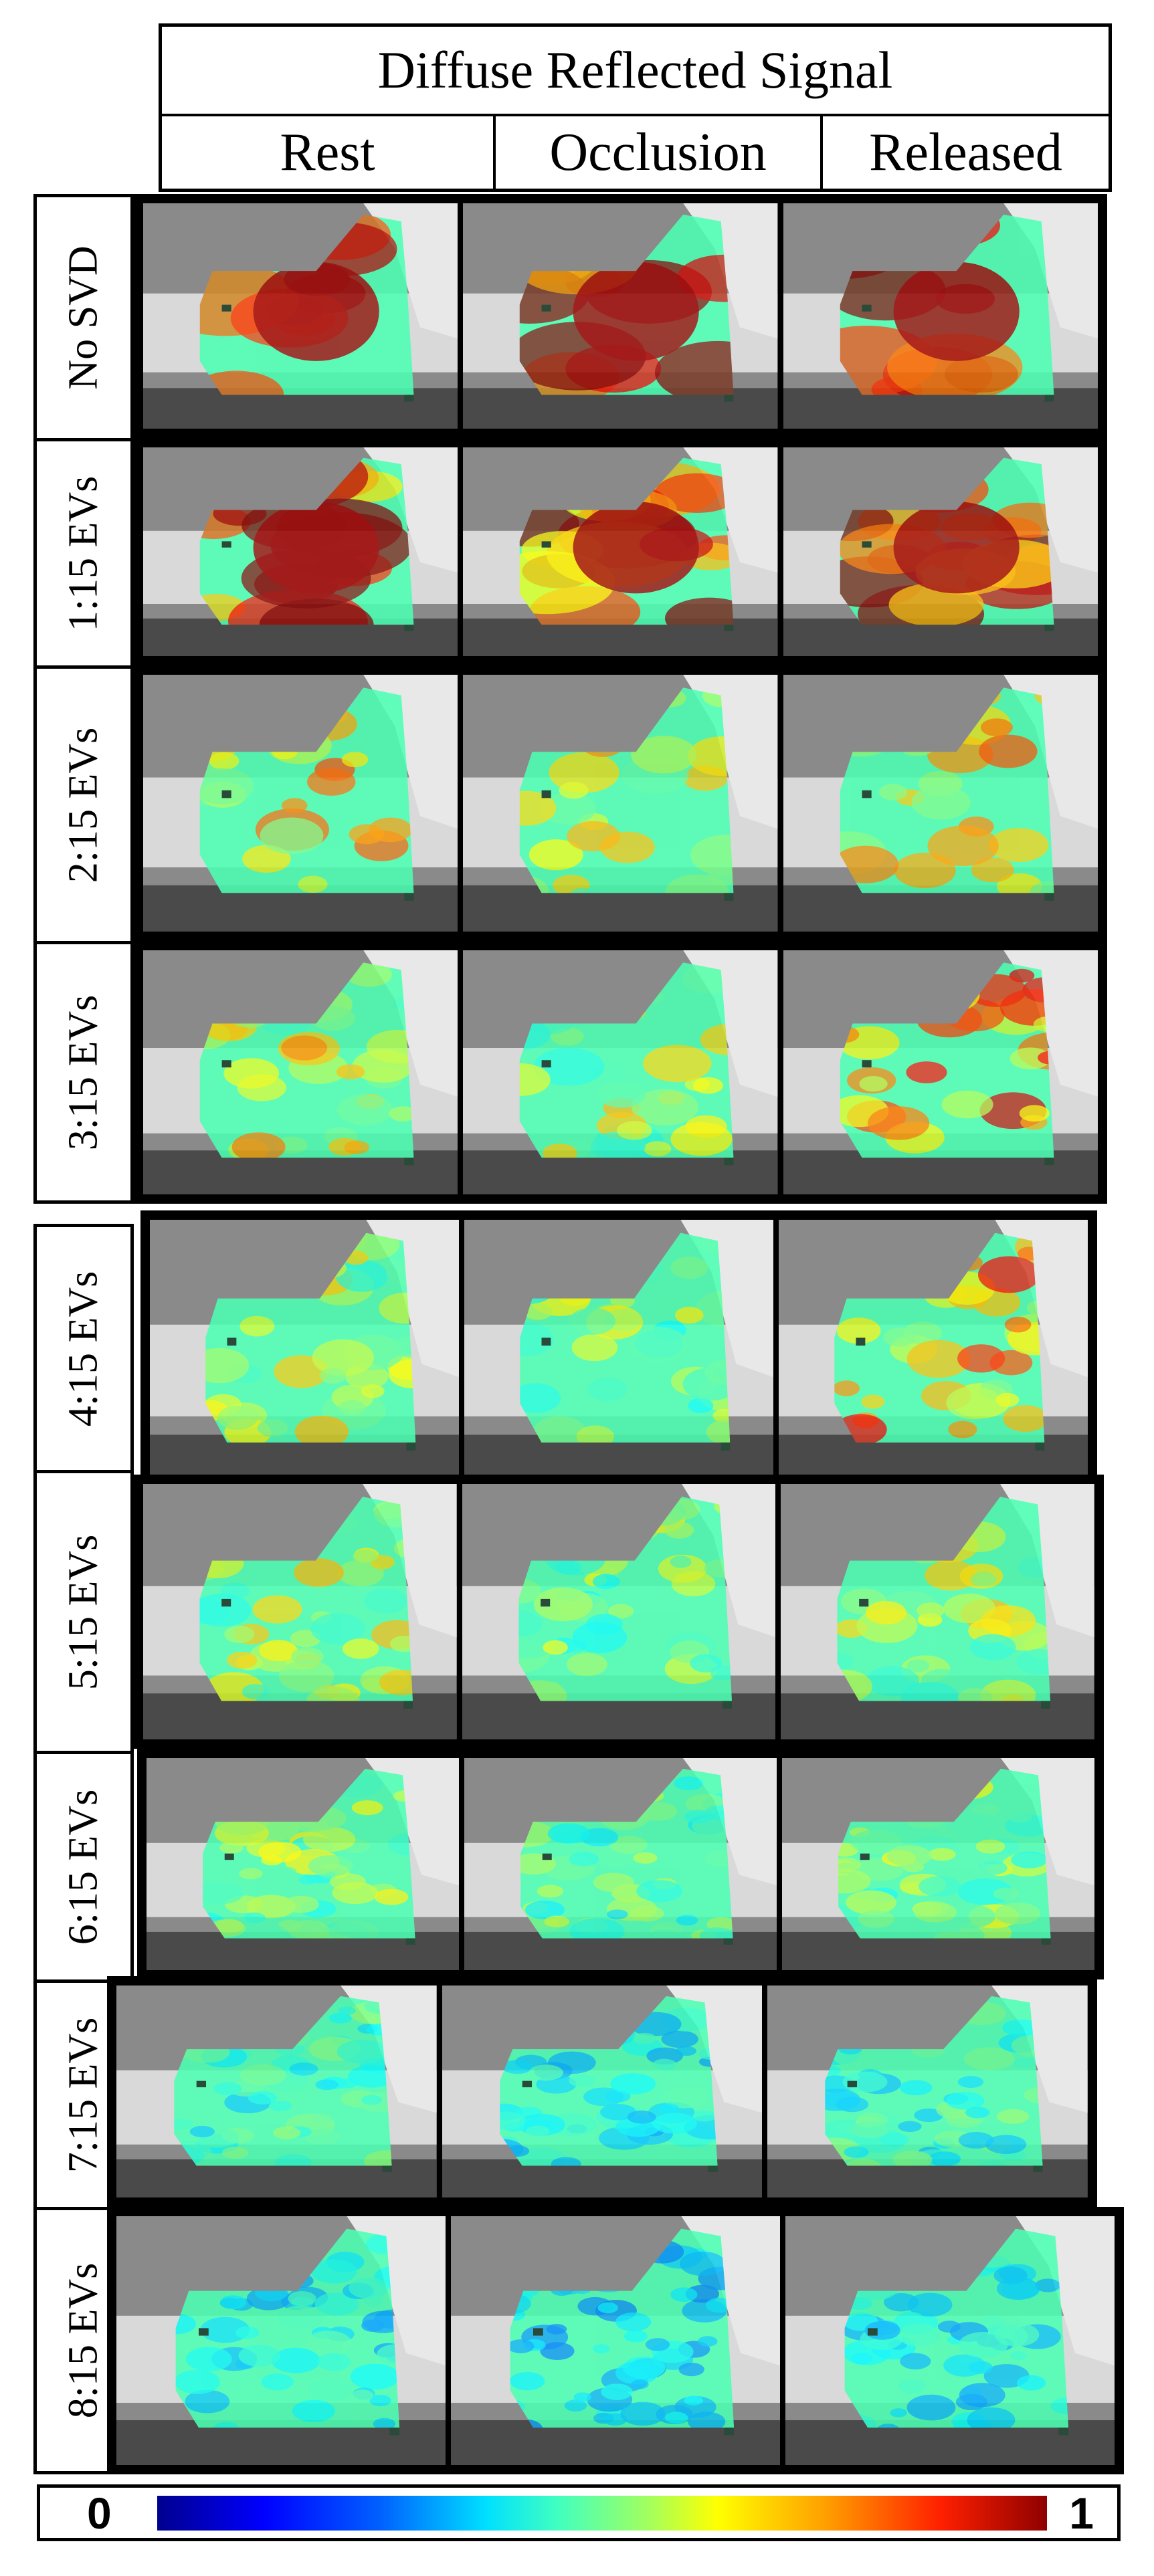  I want to click on heatmap-panel-r3-c0, so click(301, 1072).